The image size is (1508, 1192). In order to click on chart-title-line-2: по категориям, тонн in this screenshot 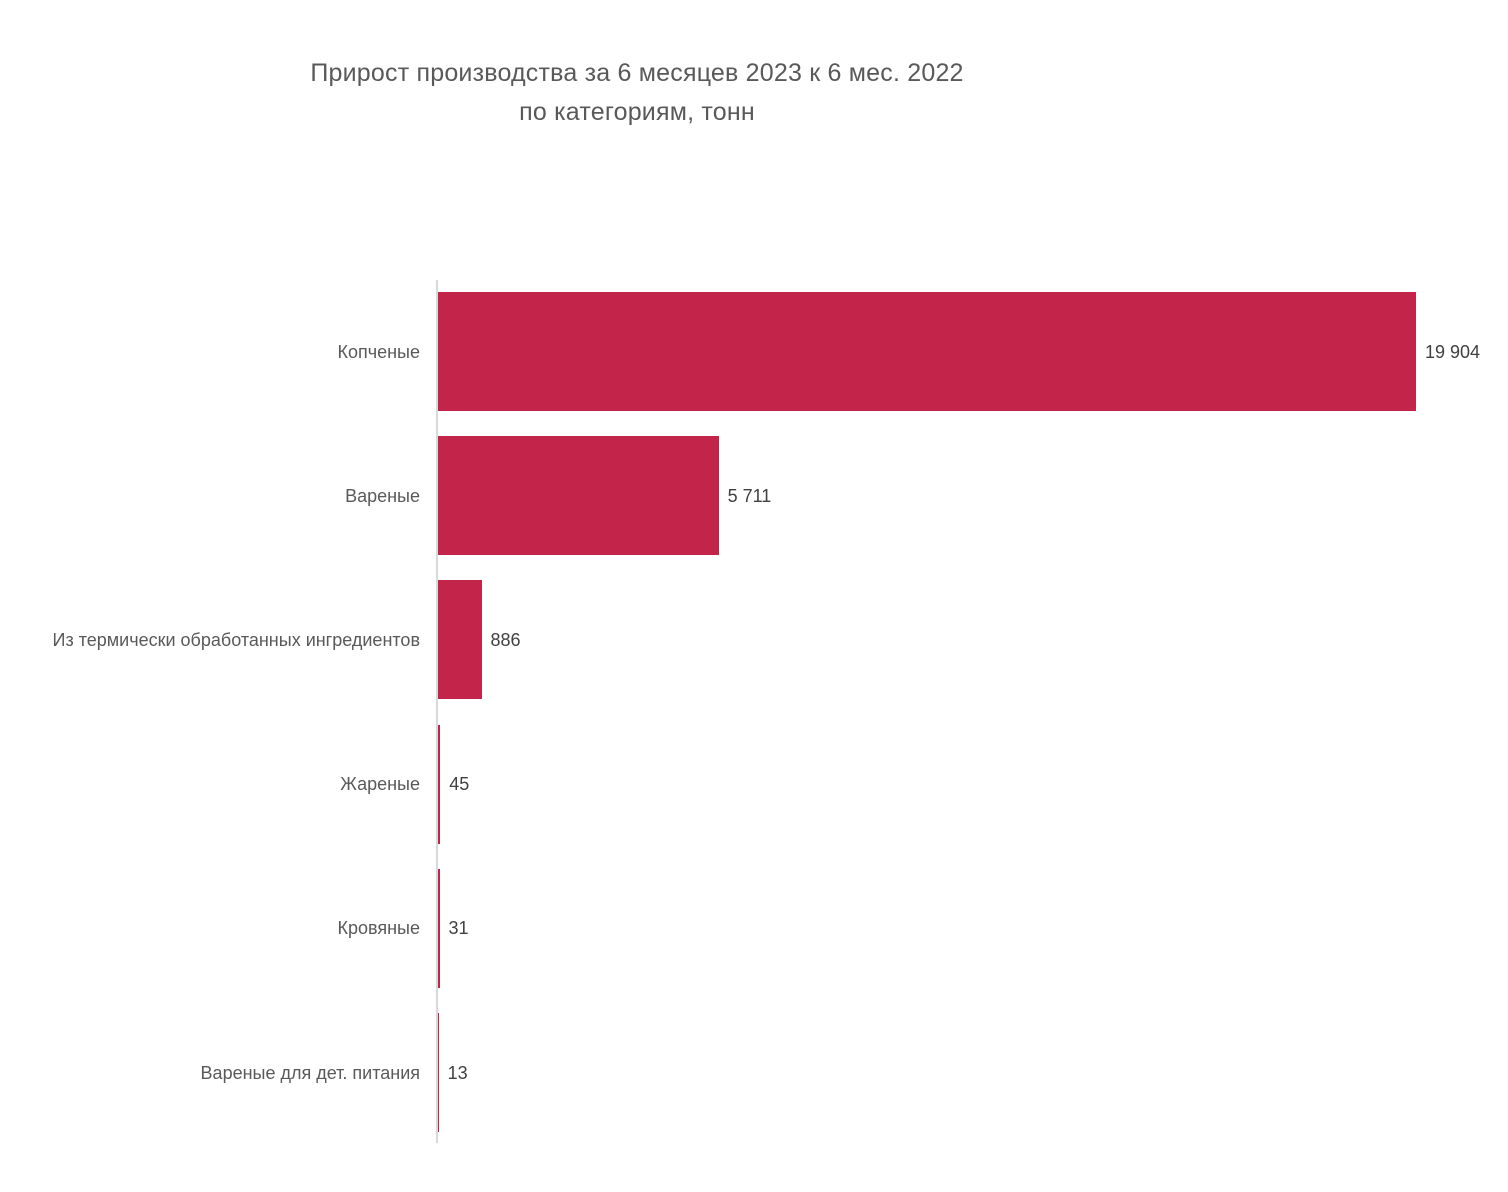, I will do `click(637, 112)`.